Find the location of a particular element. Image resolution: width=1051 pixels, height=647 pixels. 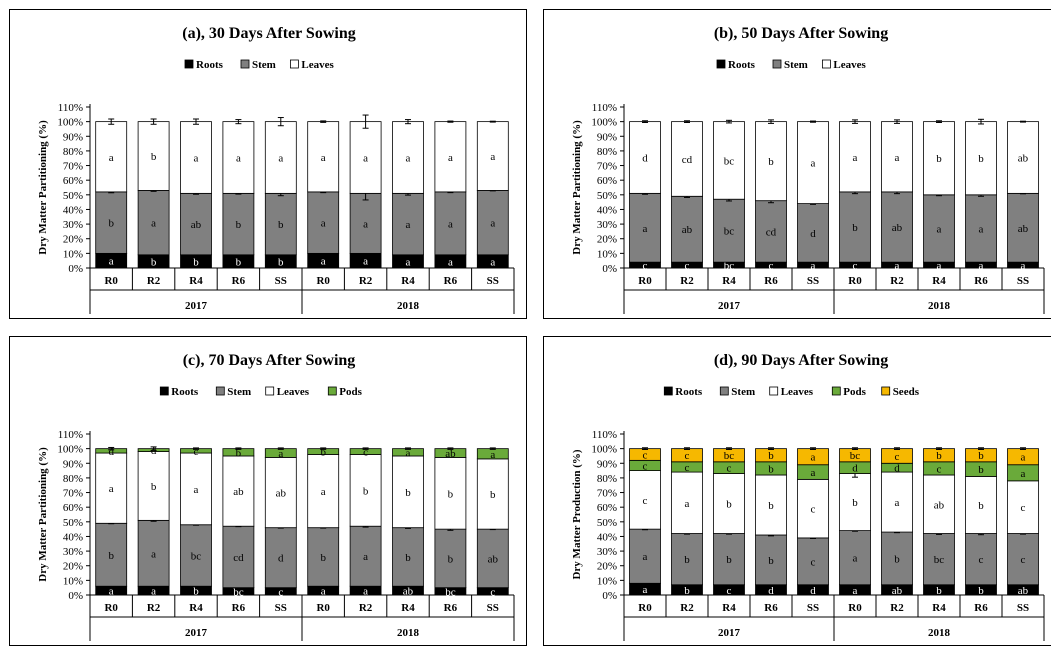

legend-swatch-roots is located at coordinates (668, 391).